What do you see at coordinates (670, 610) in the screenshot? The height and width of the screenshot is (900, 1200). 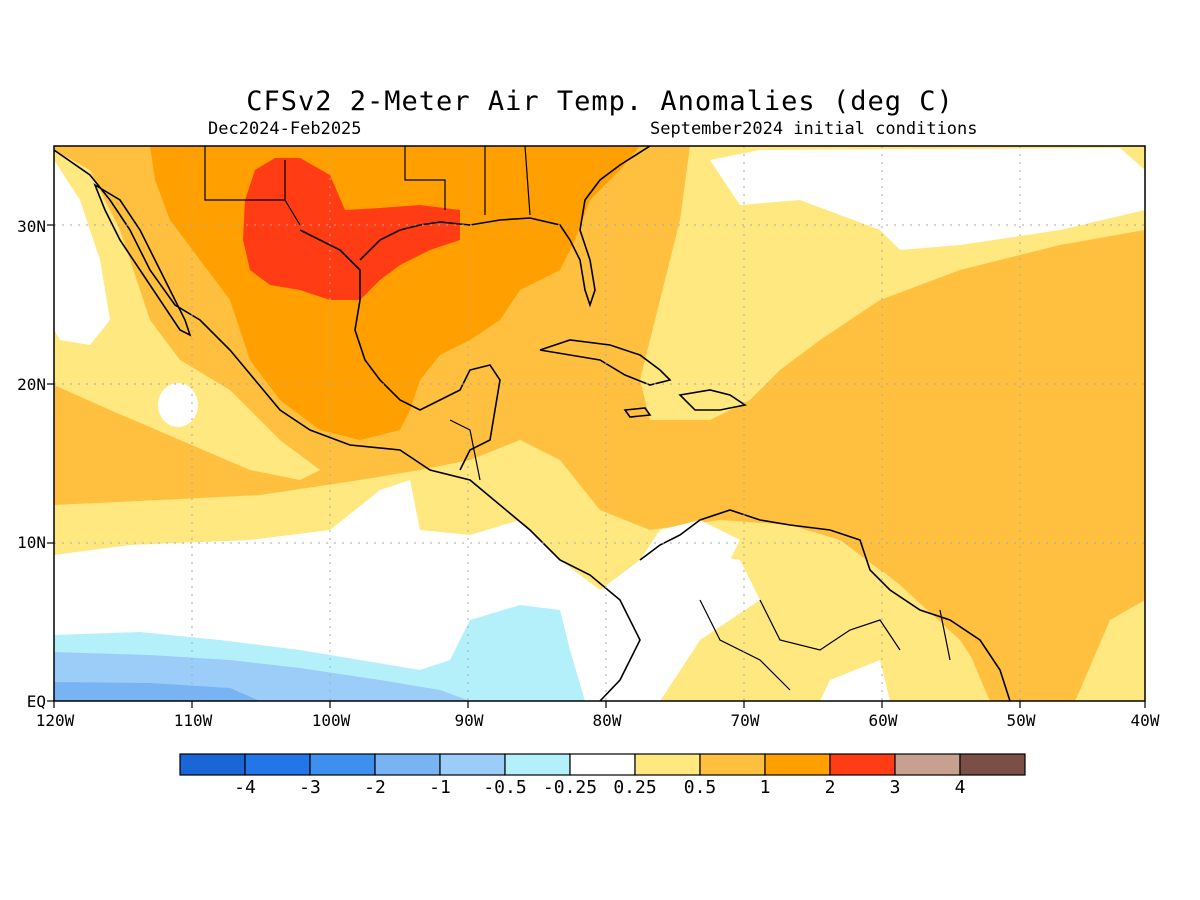 I see `shade-white-caribbean` at bounding box center [670, 610].